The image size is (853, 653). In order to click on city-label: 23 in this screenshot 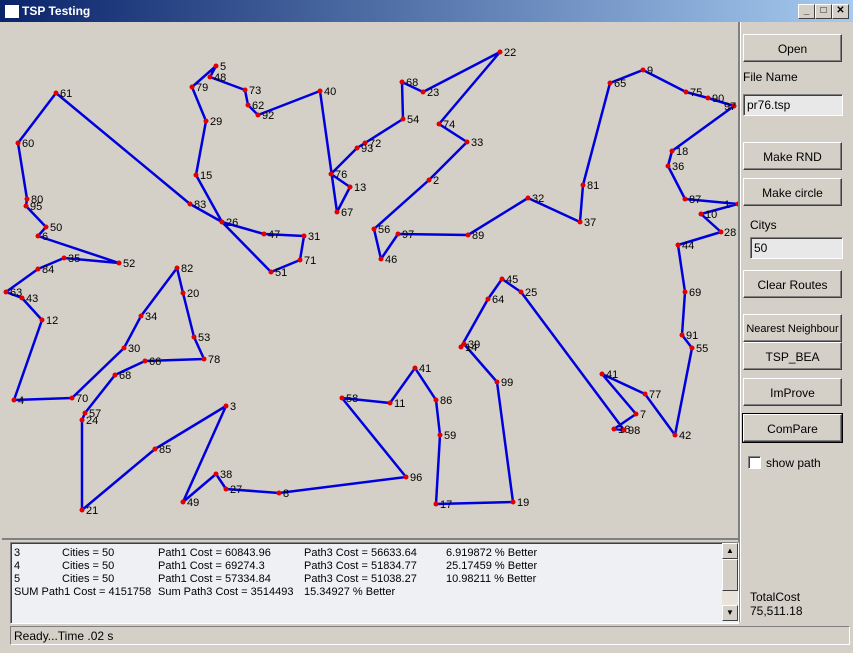, I will do `click(433, 93)`.